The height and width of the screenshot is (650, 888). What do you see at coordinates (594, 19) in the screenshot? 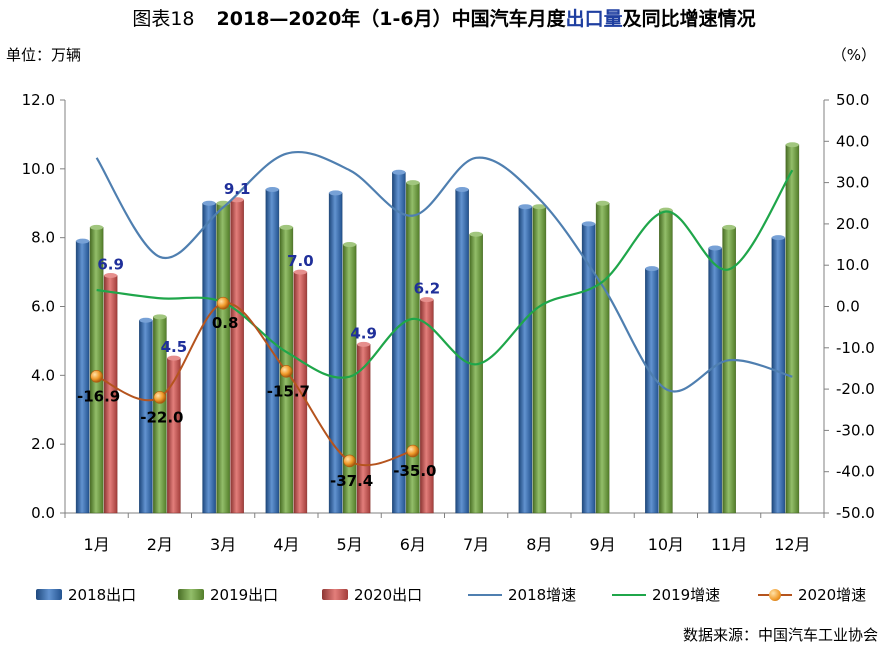
I see `title-highlight: 出口量` at bounding box center [594, 19].